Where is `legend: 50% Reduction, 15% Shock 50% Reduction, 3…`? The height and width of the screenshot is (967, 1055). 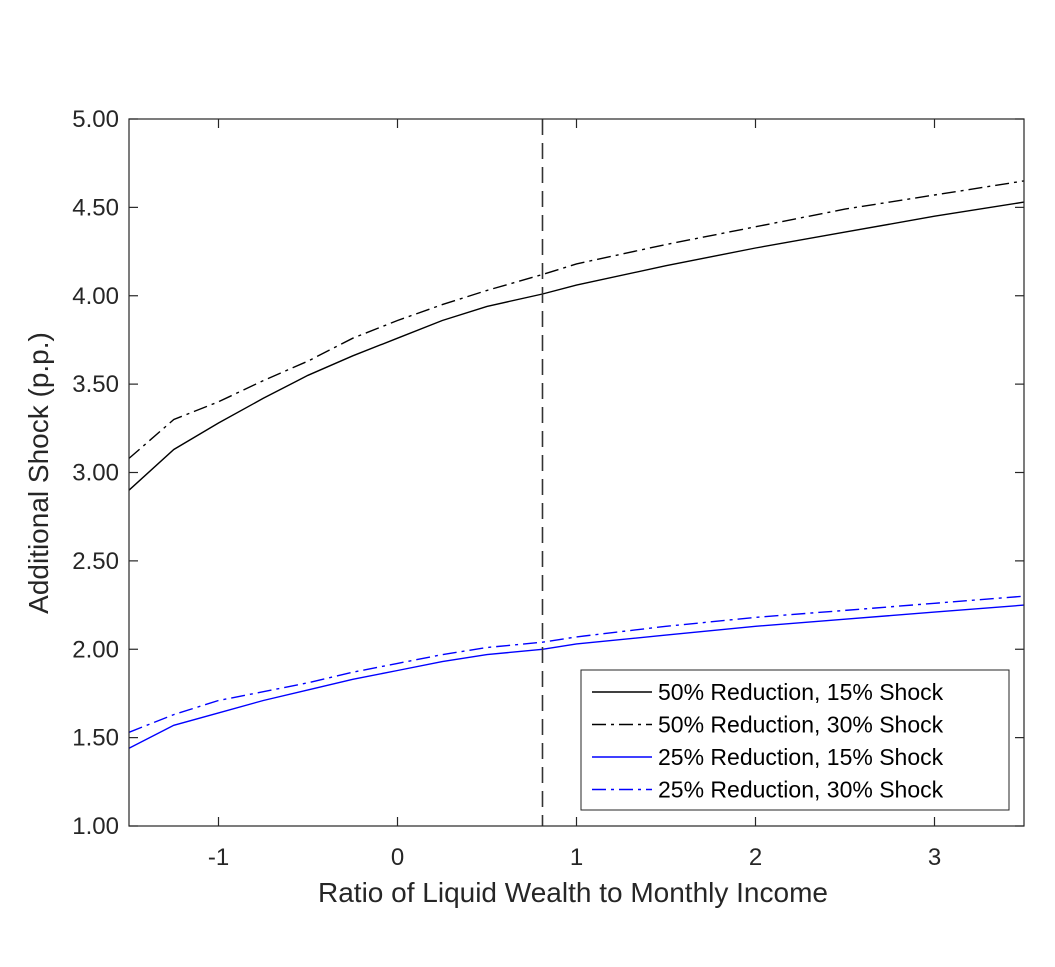
legend: 50% Reduction, 15% Shock 50% Reduction, 3… is located at coordinates (795, 740).